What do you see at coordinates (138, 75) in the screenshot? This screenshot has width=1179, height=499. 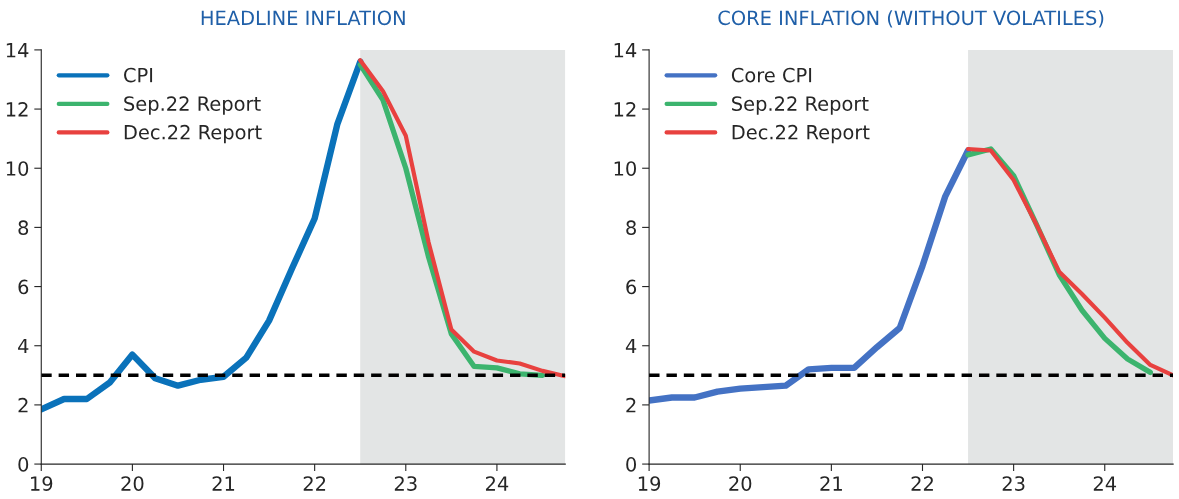 I see `legend-label: CPI` at bounding box center [138, 75].